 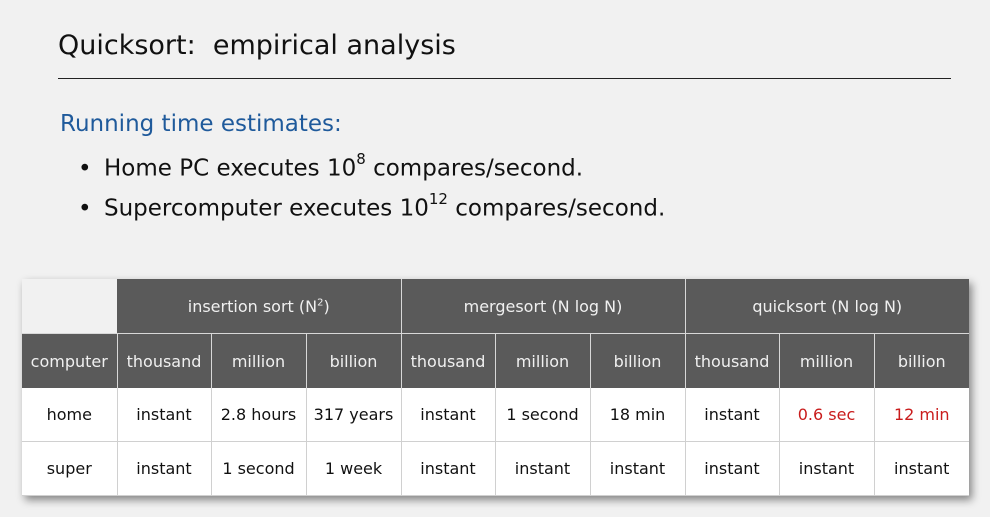 I want to click on group-header-insertion-sort: insertion sort (N2), so click(x=259, y=306).